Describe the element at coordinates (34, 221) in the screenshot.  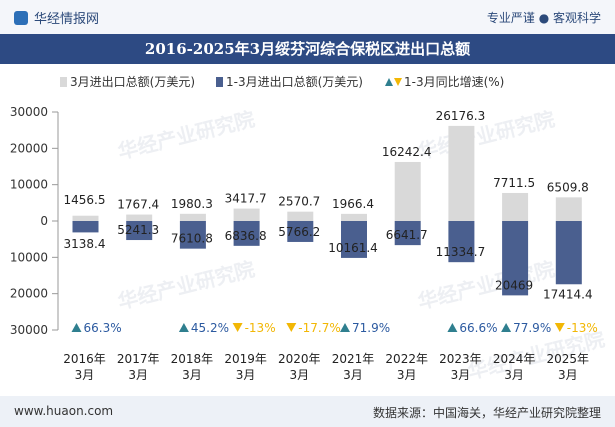
I see `y-axis: 30000 20000 10000 0 10000 20000 30000` at that location.